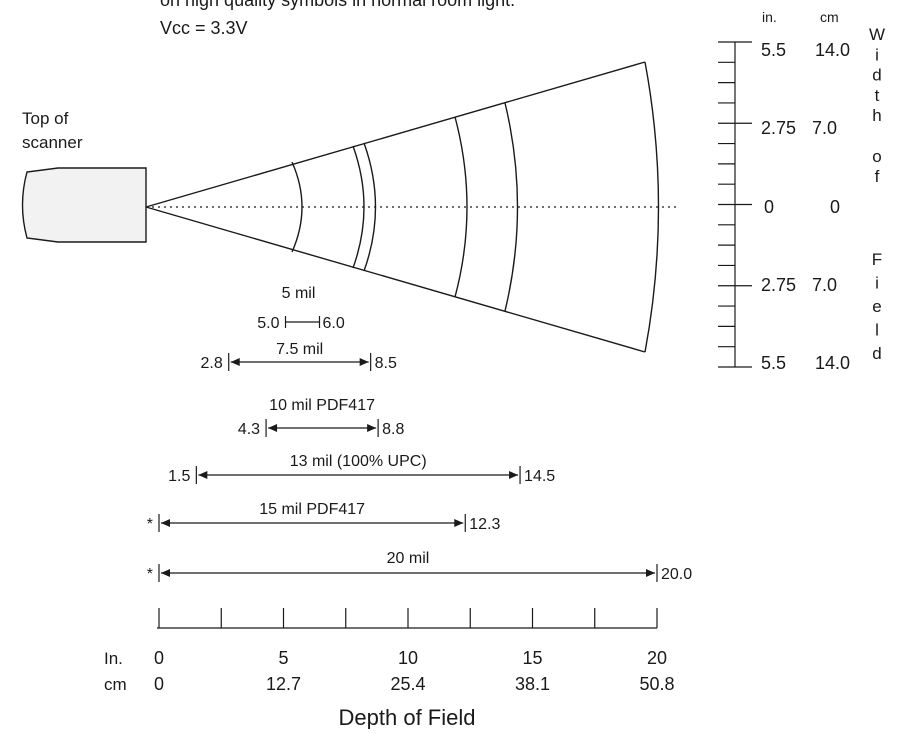 The image size is (907, 734). Describe the element at coordinates (414, 671) in the screenshot. I see `depth-tick-labels: 0 5 10 15 20 0 12.7 25.4 38.1 50.8` at that location.